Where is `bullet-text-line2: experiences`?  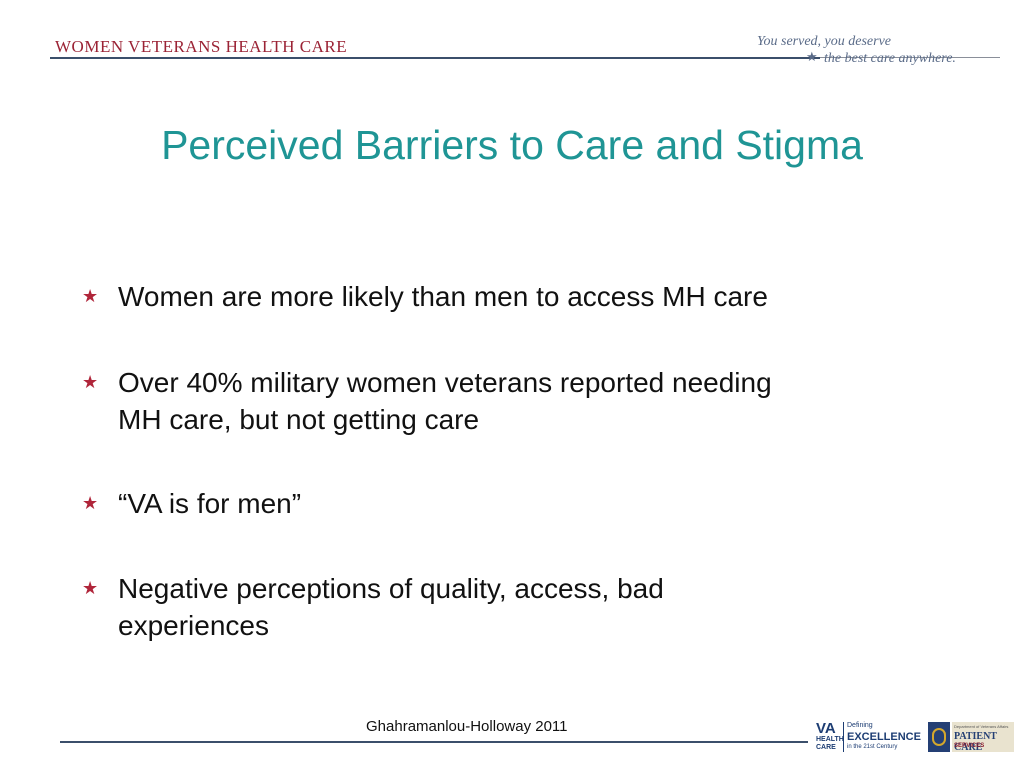 bullet-text-line2: experiences is located at coordinates (193, 625).